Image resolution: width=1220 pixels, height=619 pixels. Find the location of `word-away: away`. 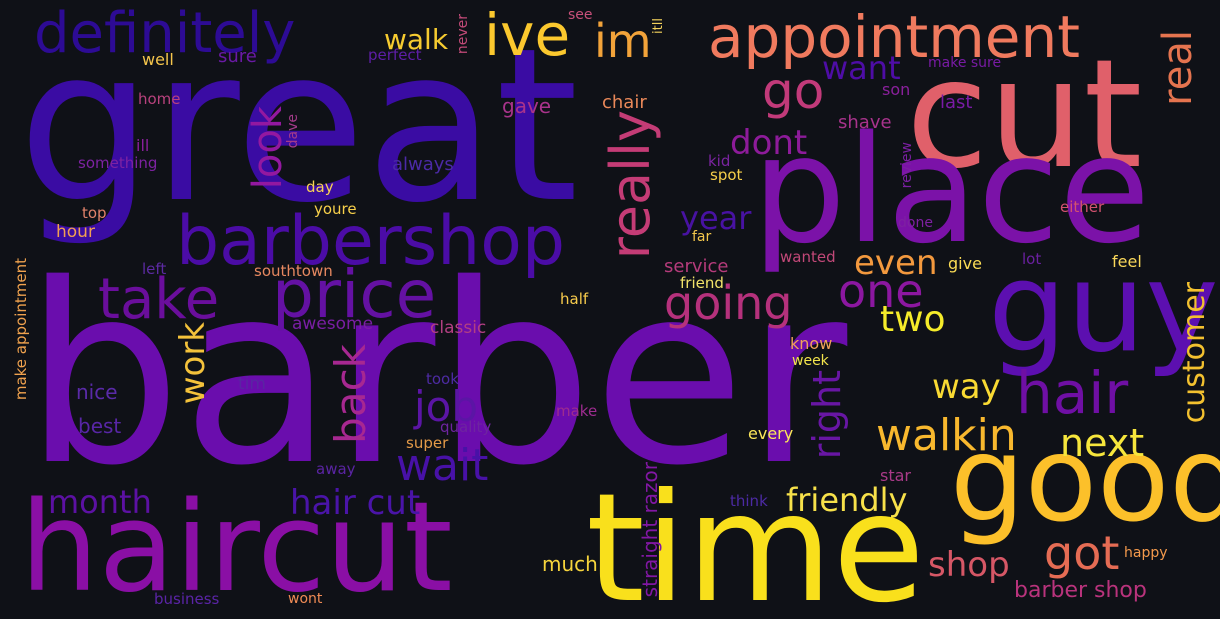

word-away: away is located at coordinates (336, 469).